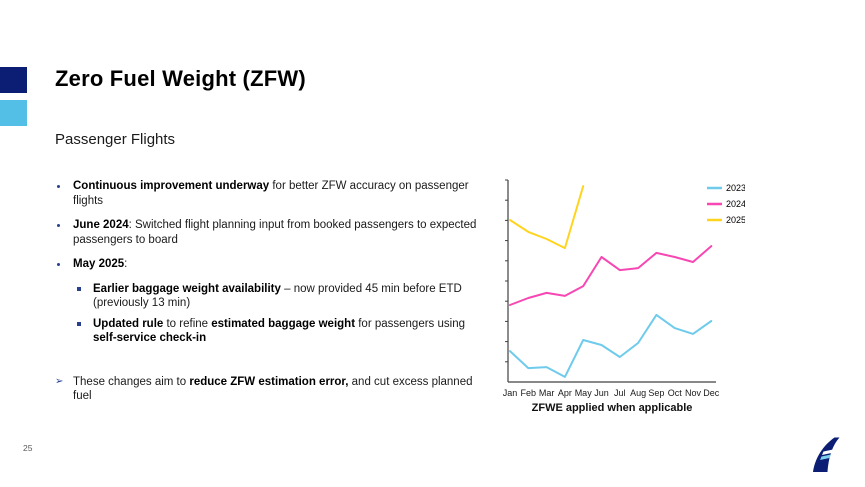  Describe the element at coordinates (271, 264) in the screenshot. I see `bullet-item: May 2025:` at that location.